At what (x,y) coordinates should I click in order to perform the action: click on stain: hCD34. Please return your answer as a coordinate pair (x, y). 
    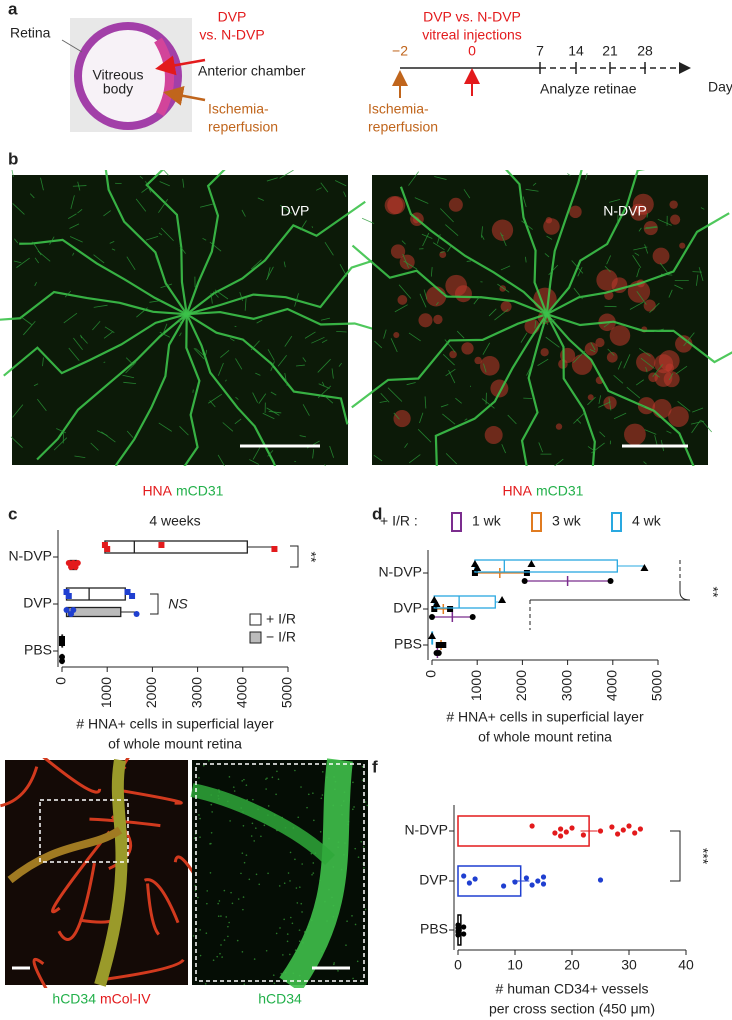
    Looking at the image, I should click on (280, 999).